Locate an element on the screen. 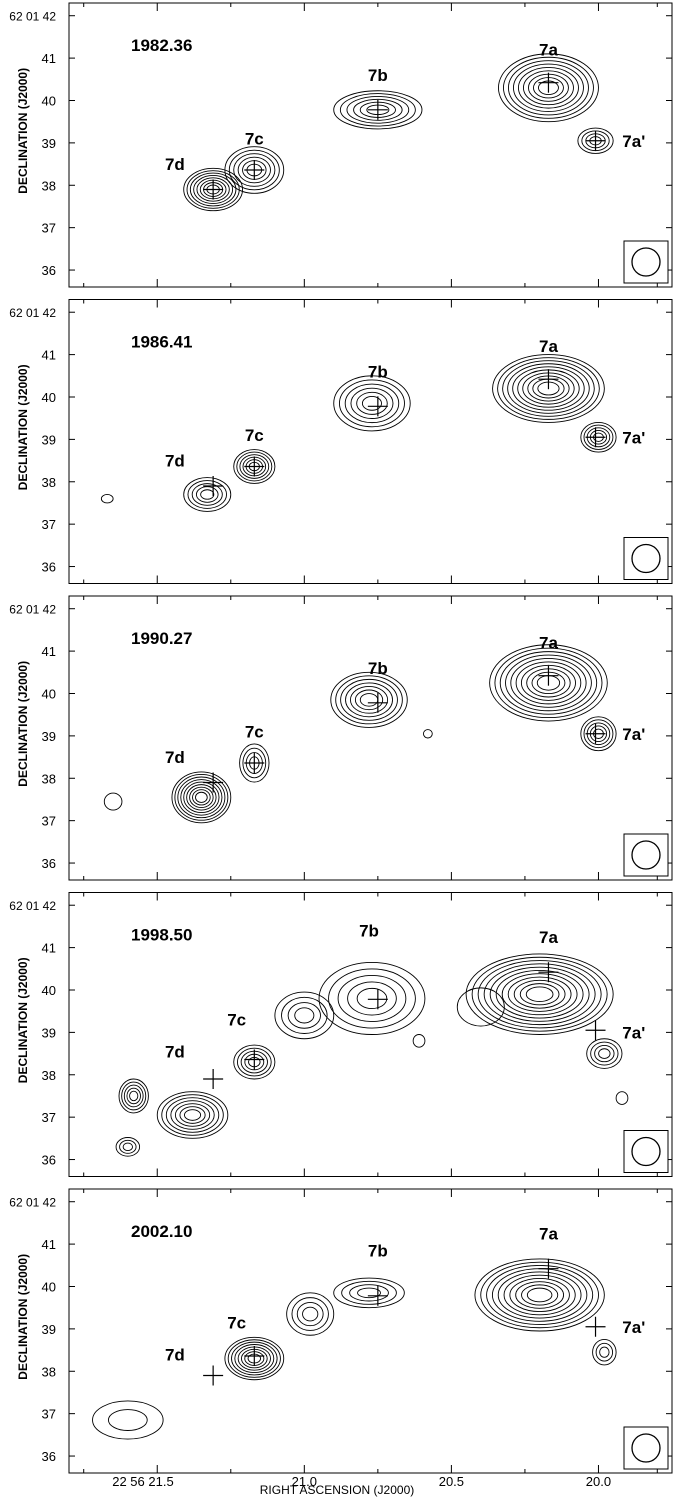  beam-ellipse is located at coordinates (646, 558).